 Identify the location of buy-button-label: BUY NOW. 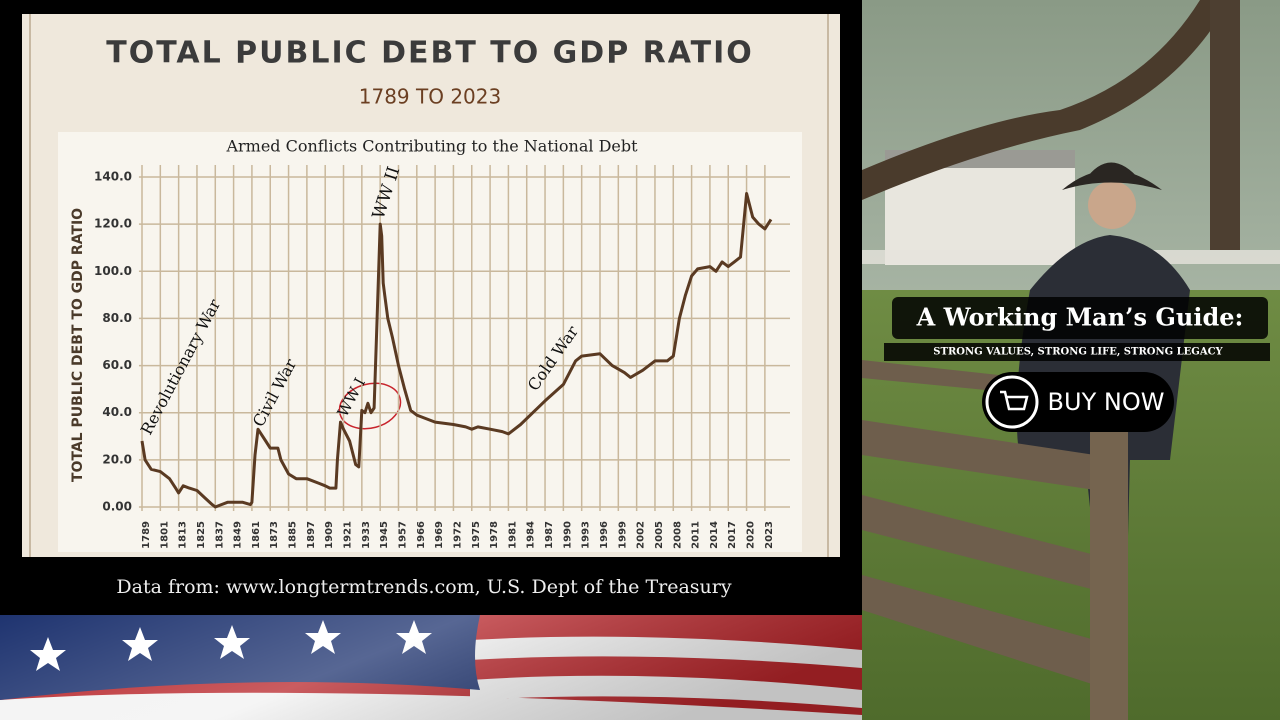
(1106, 402).